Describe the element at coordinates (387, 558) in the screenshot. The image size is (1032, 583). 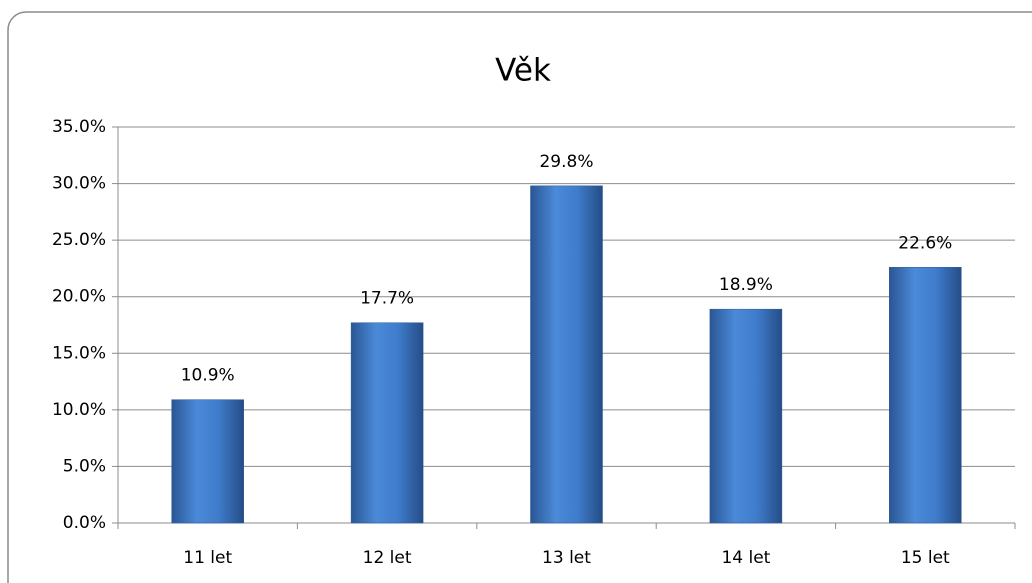
I see `x-tick-label: 12 let` at that location.